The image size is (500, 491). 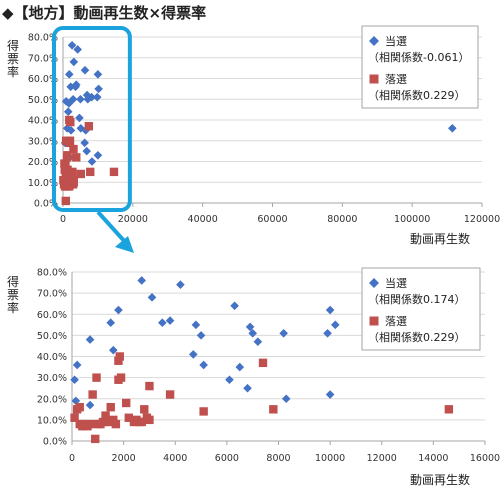 What do you see at coordinates (175, 458) in the screenshot?
I see `x-tick-label: 4000` at bounding box center [175, 458].